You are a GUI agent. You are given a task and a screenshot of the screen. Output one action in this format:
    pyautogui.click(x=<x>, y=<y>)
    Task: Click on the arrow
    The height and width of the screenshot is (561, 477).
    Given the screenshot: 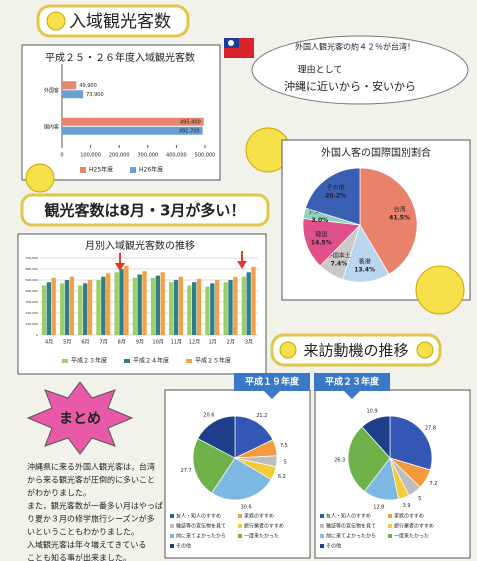 What is the action you would take?
    pyautogui.click(x=120, y=262)
    